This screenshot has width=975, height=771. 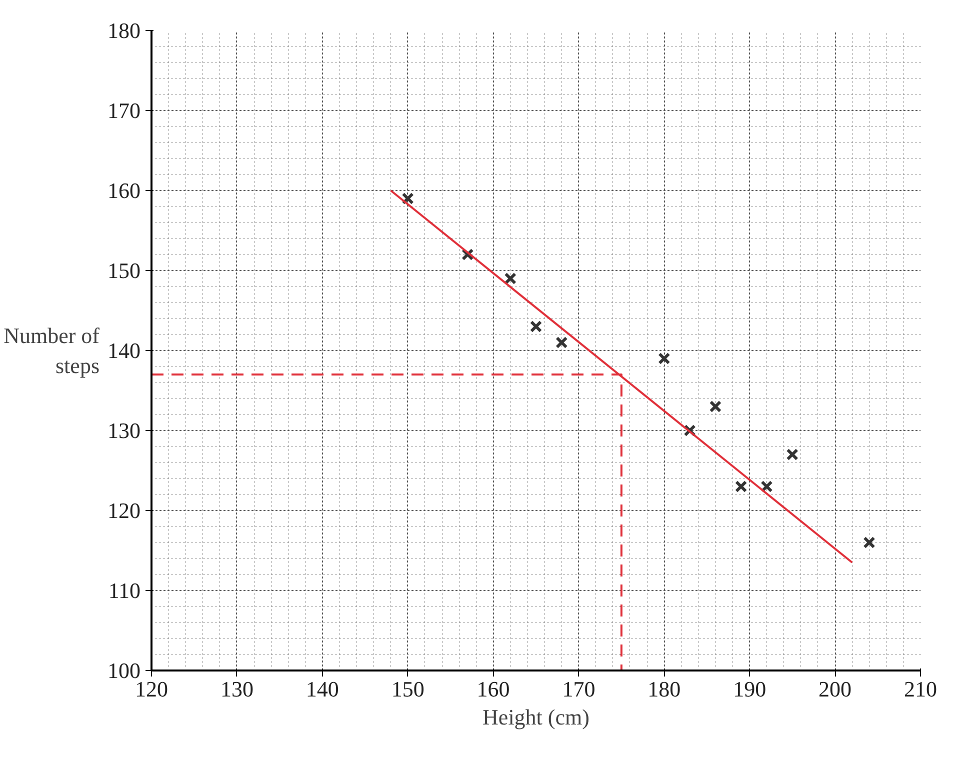 I want to click on x-tick-label: 190, so click(x=749, y=689).